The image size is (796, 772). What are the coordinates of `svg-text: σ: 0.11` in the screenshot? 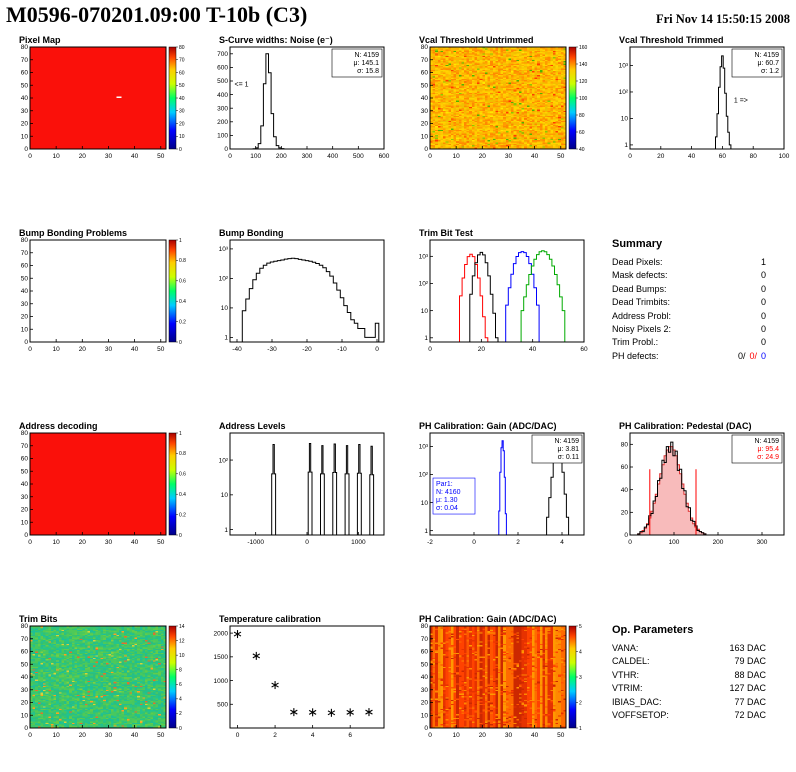 It's located at (568, 457).